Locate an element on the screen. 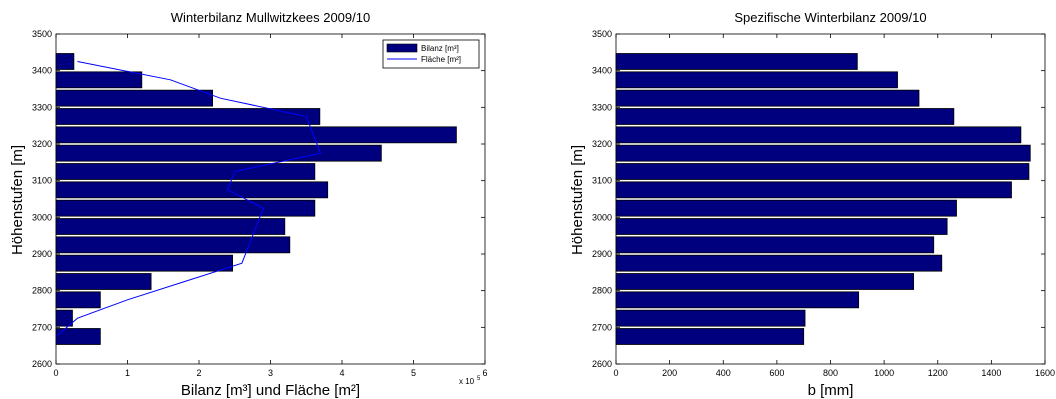  left-chart-x-tick-label: 6 is located at coordinates (484, 373).